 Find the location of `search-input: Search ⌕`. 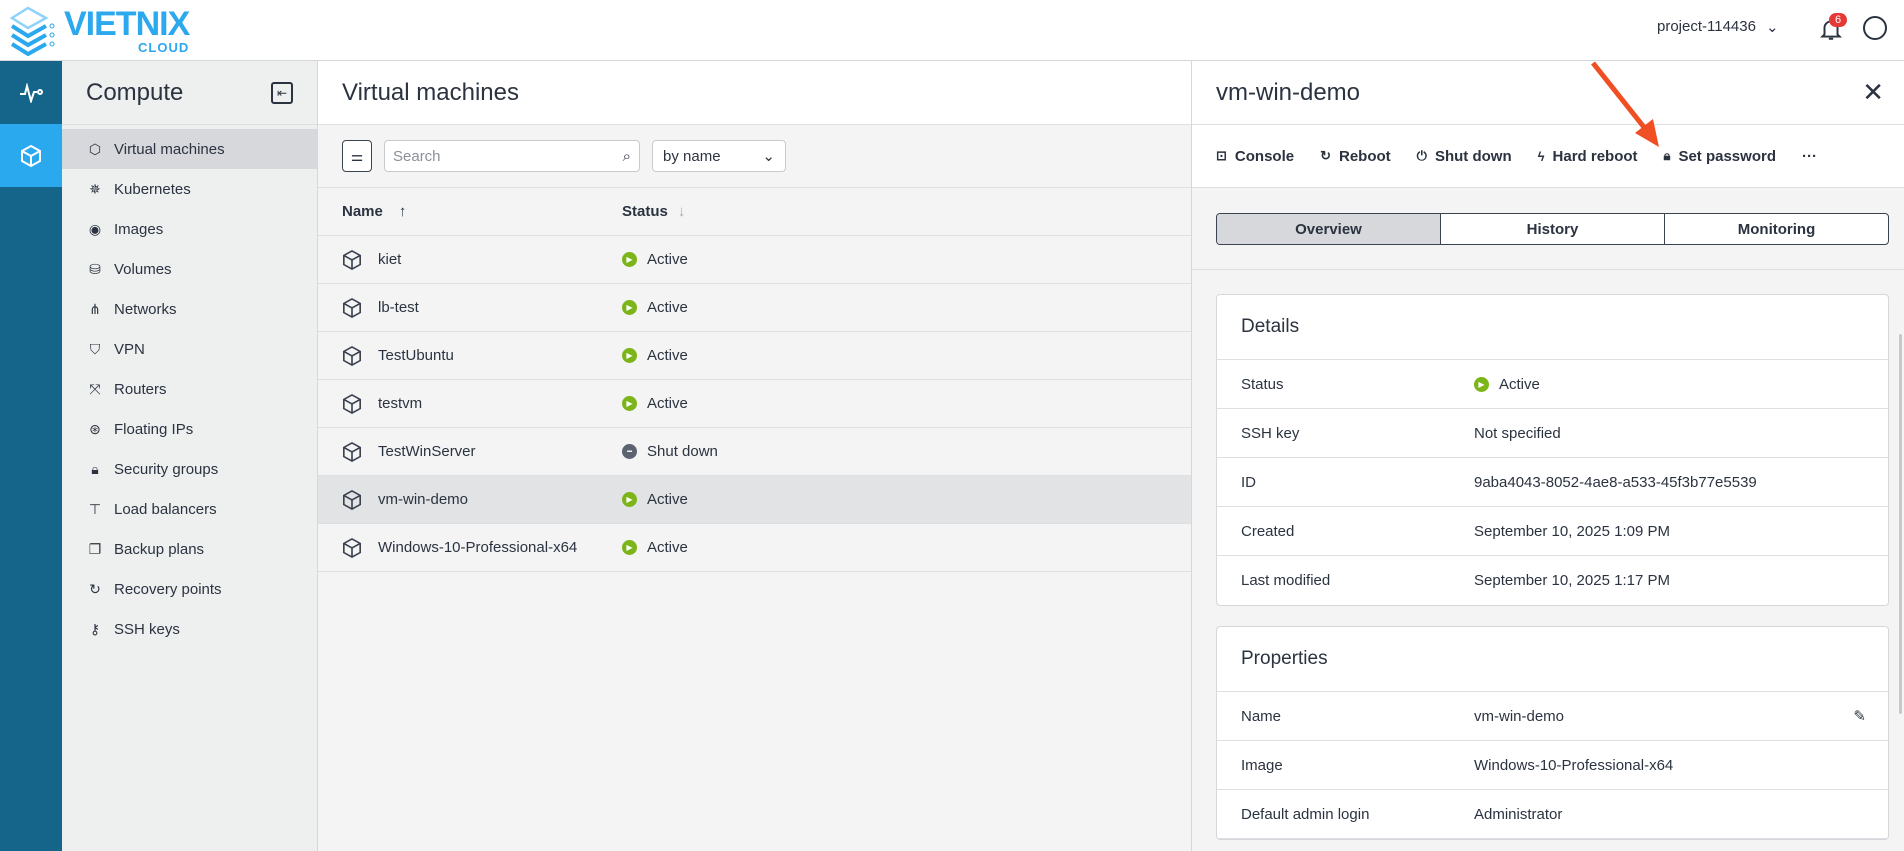

search-input: Search ⌕ is located at coordinates (512, 156).